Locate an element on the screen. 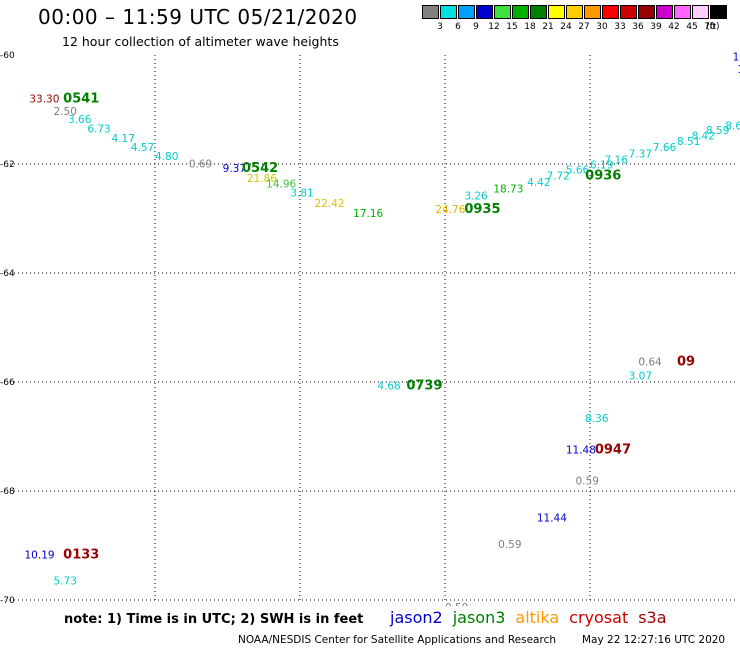 The image size is (740, 650). scale-label: 33 is located at coordinates (620, 27).